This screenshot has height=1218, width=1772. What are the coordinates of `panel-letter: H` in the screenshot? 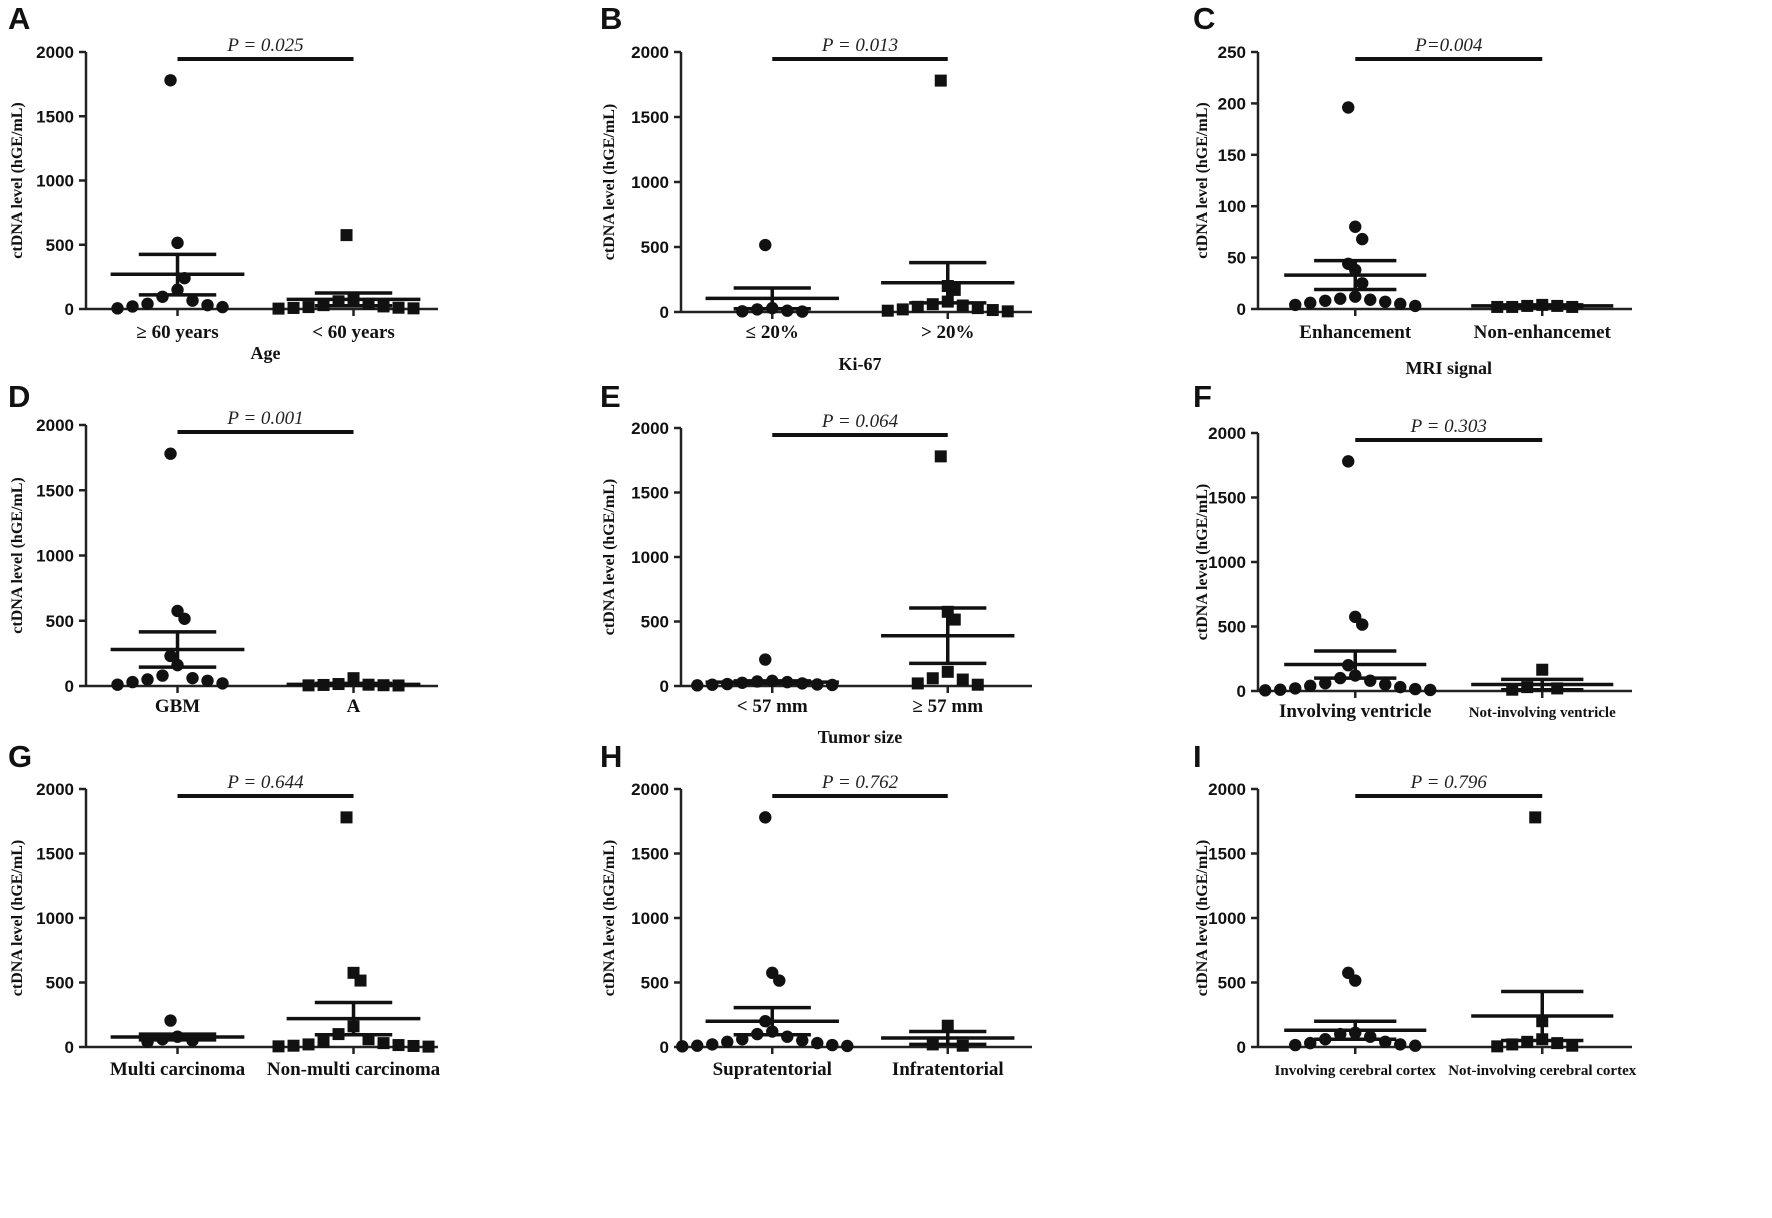 It's located at (611, 756).